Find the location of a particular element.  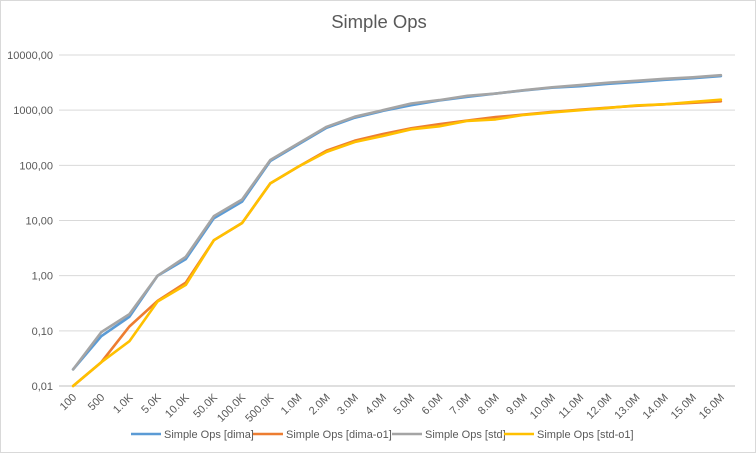

legend-label-3: Simple Ops [std-o1] is located at coordinates (585, 435).